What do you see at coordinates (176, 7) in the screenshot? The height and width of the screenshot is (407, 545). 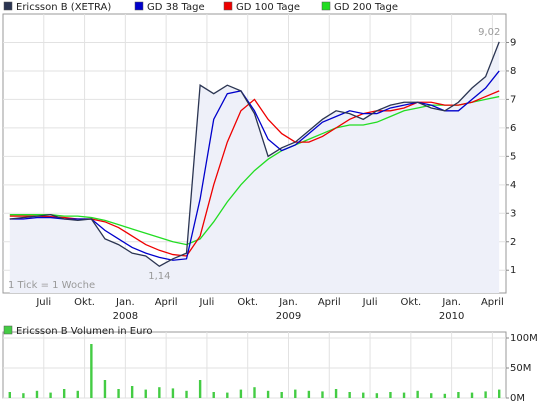 I see `legend-label: GD 38 Tage` at bounding box center [176, 7].